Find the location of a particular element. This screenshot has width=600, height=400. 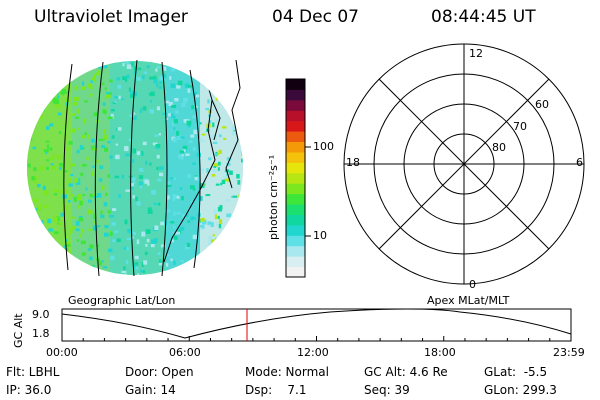

timeline-ylabel: GC Alt is located at coordinates (18, 330).